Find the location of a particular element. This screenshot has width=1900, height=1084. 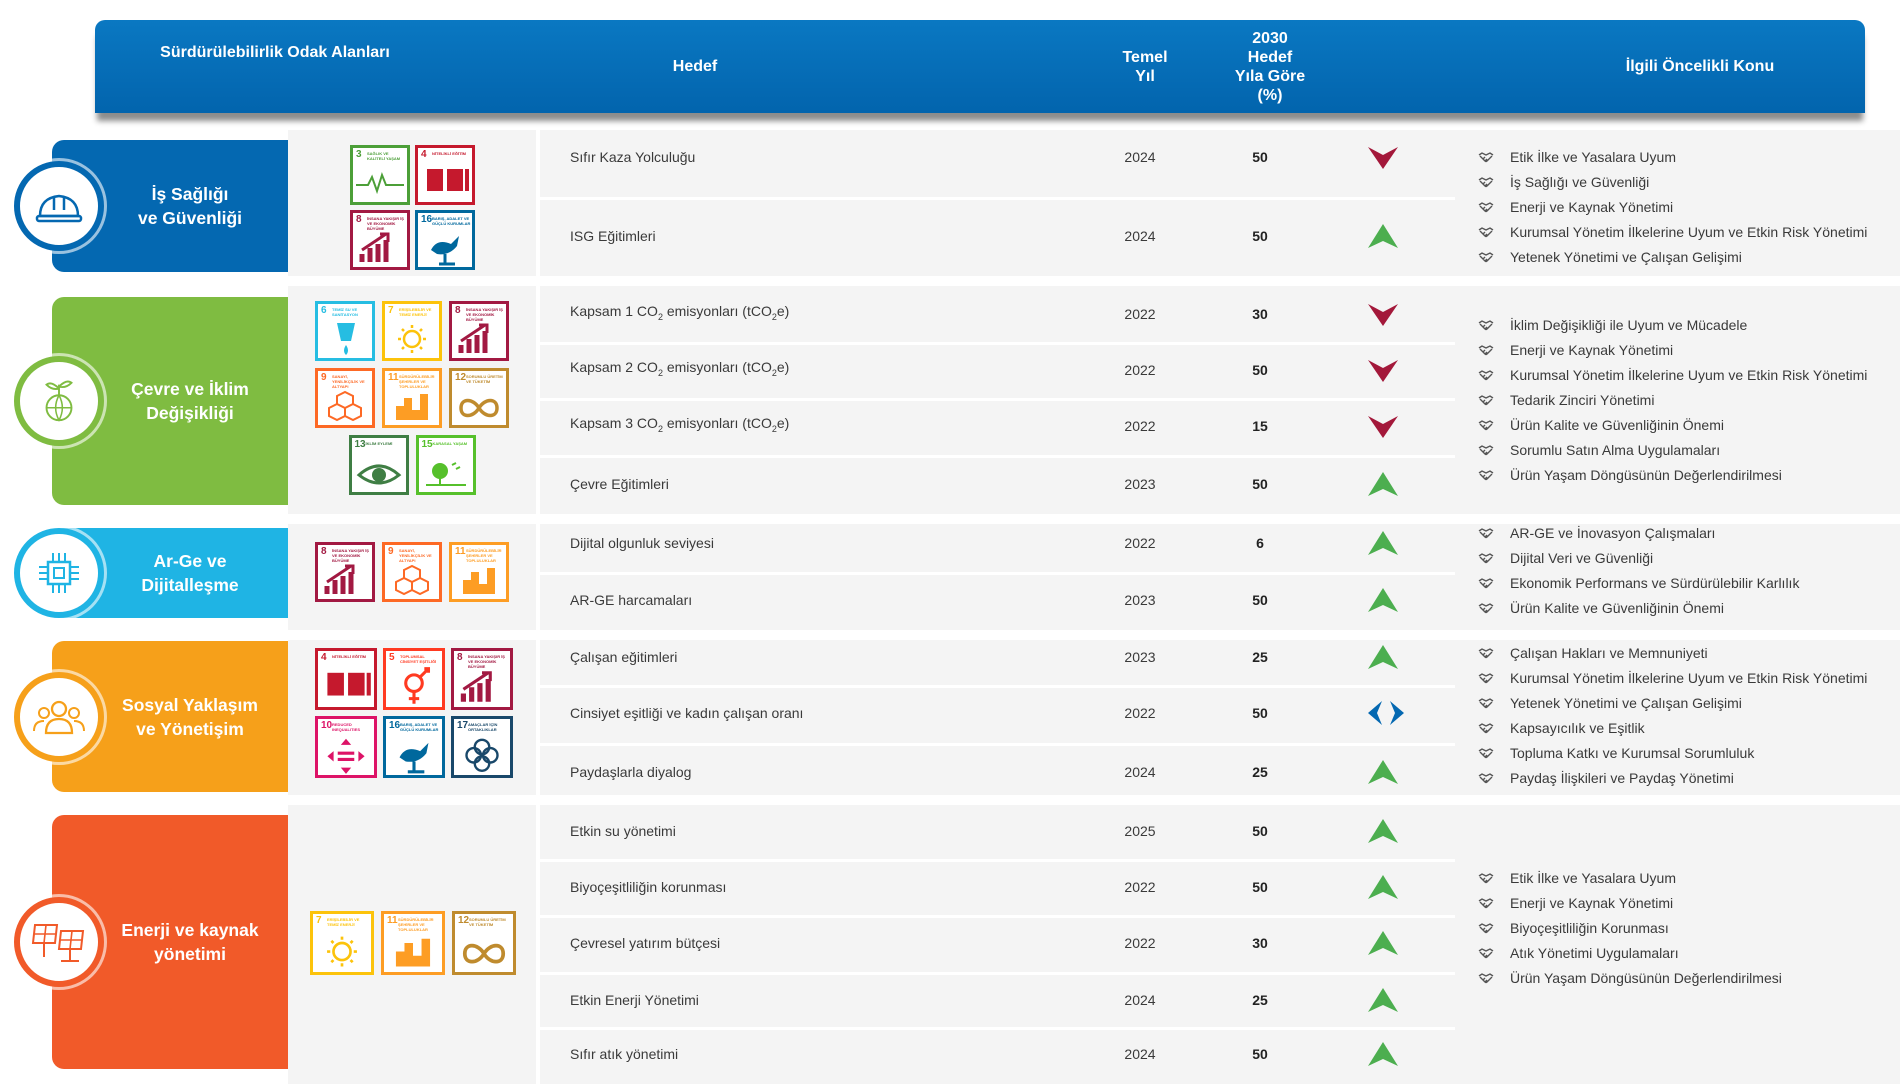

goal-text: Etkin Enerji Yönetimi is located at coordinates (634, 1000).